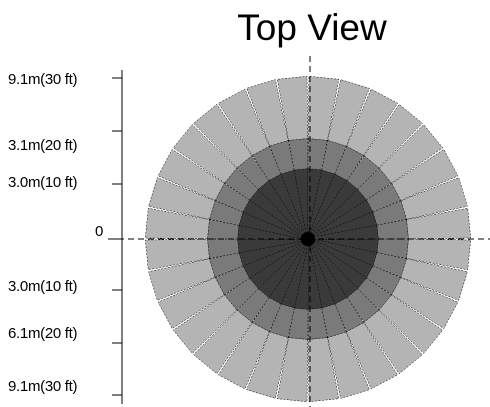 Image resolution: width=490 pixels, height=407 pixels. I want to click on sensor-center-dot, so click(308, 239).